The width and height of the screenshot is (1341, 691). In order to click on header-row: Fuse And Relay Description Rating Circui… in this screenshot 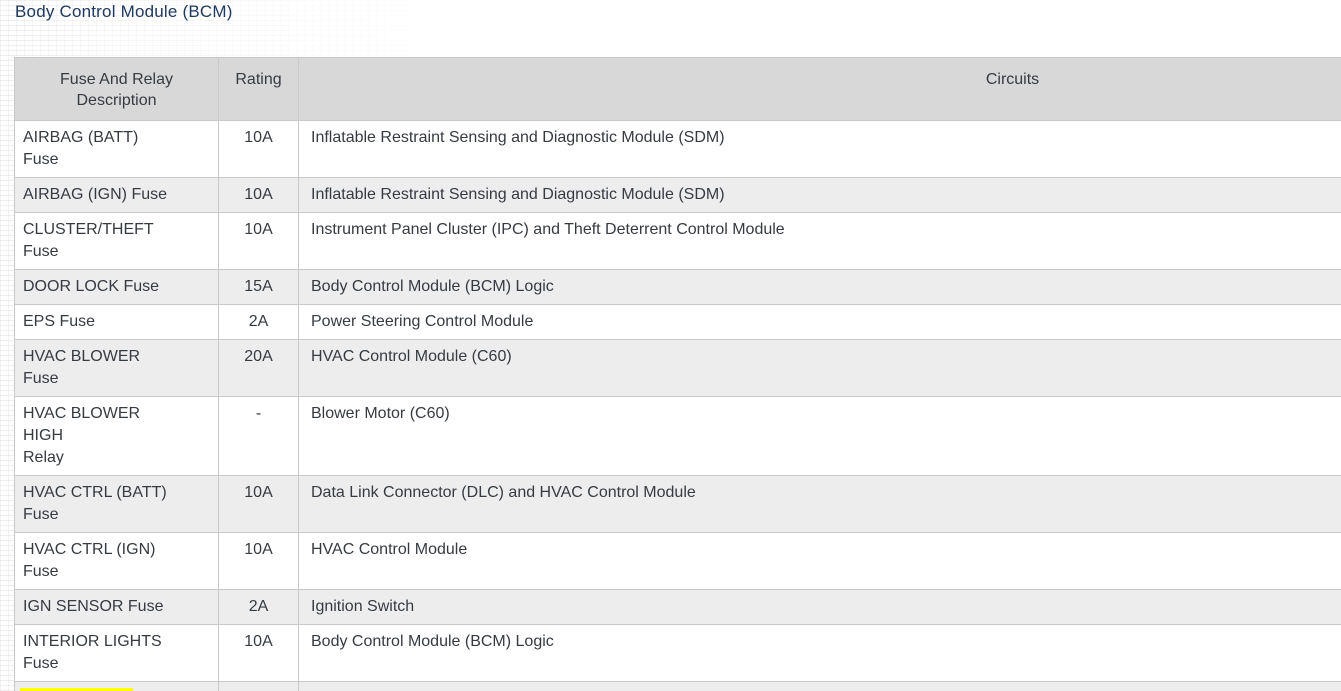, I will do `click(677, 89)`.